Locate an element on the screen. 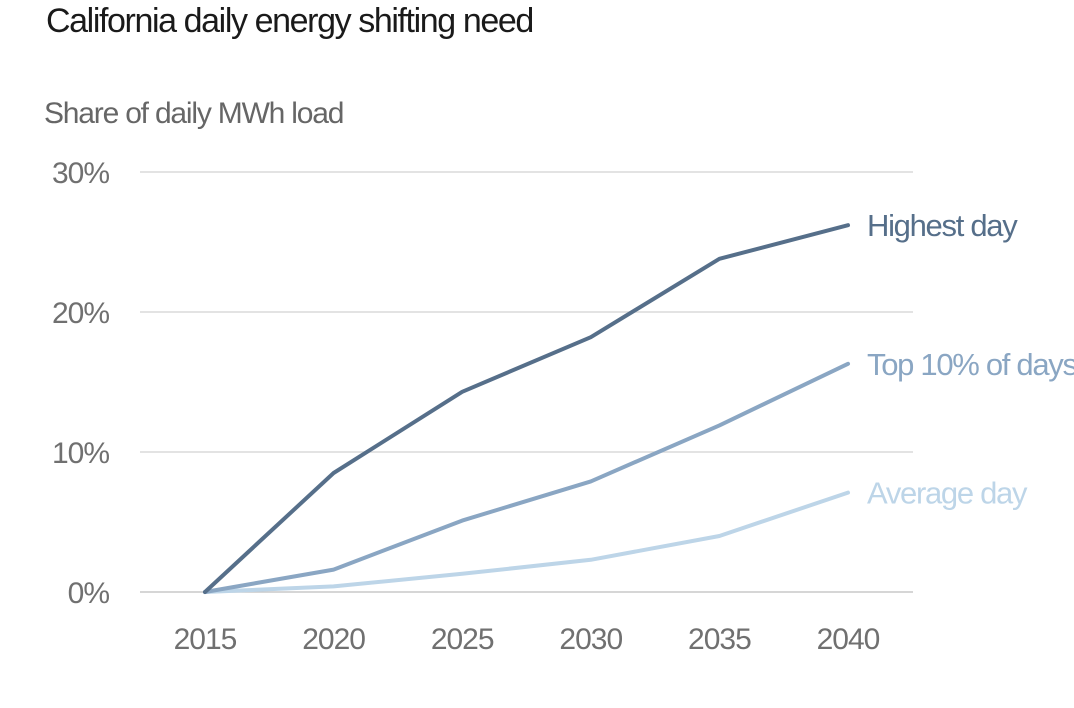 This screenshot has height=708, width=1074. chart-title: California daily energy shifting need is located at coordinates (290, 21).